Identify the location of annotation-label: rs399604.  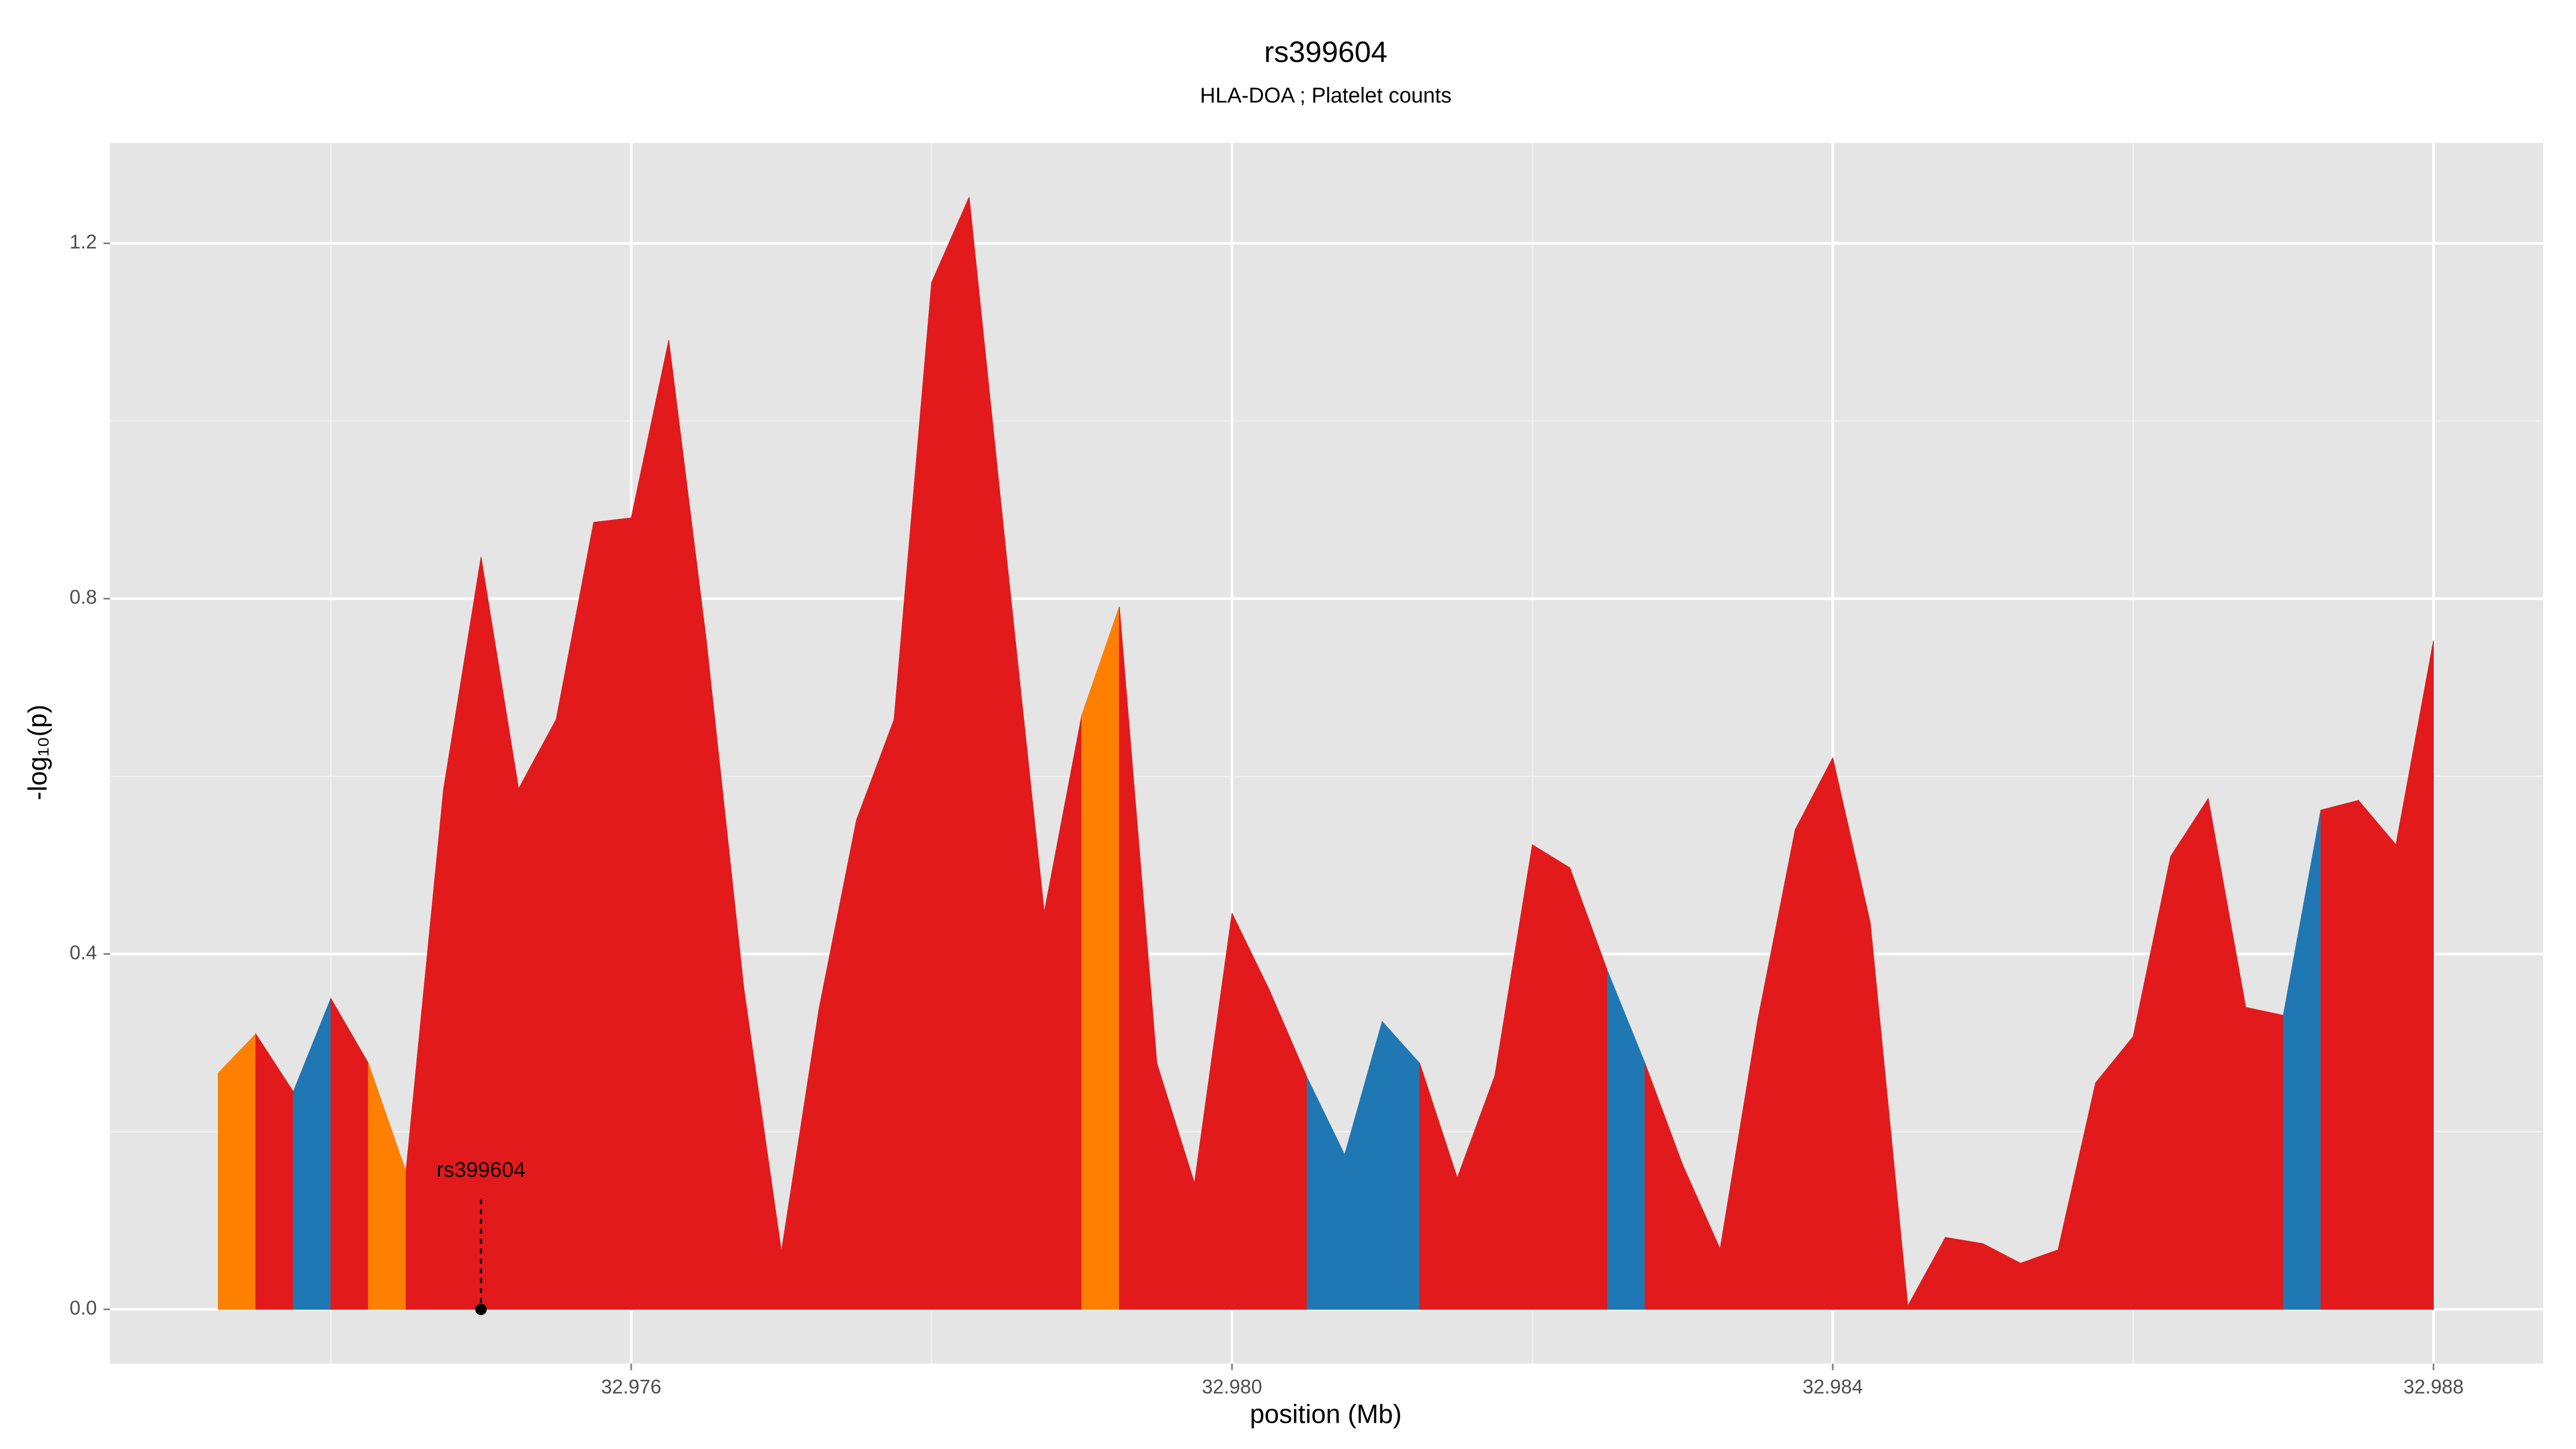
(480, 1170).